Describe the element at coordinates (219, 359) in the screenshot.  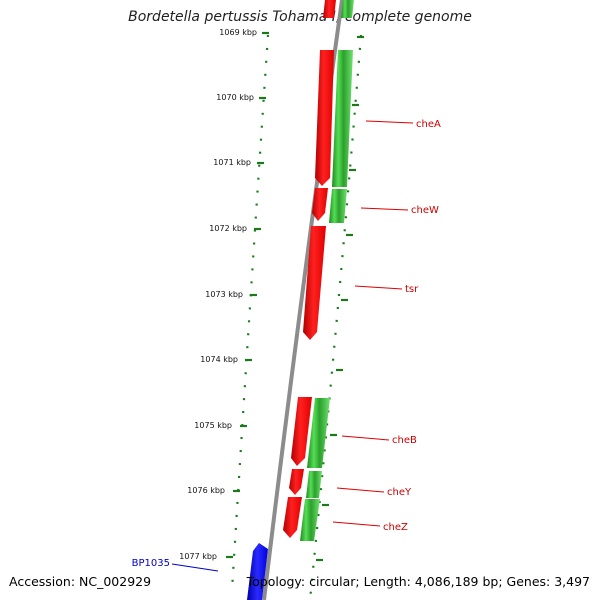
I see `ruler-label: 1074 kbp` at that location.